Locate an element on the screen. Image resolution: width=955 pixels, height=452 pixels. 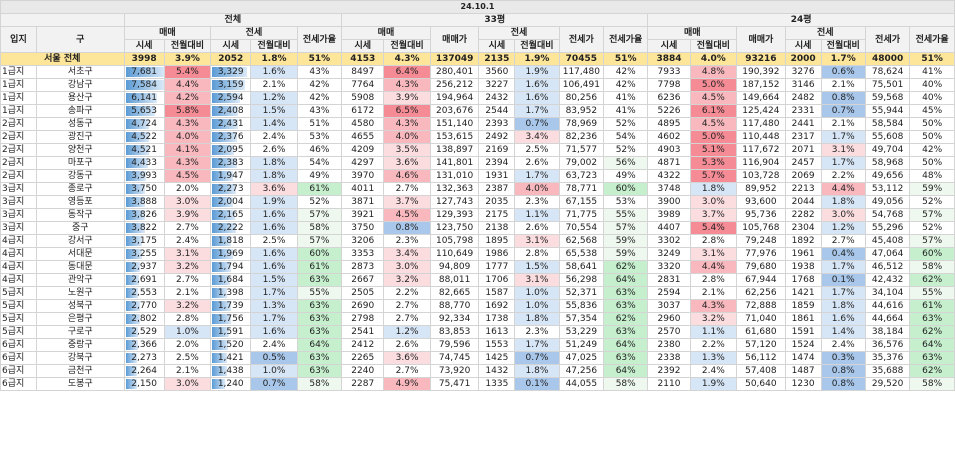
cell: 67,155 is located at coordinates (581, 202).